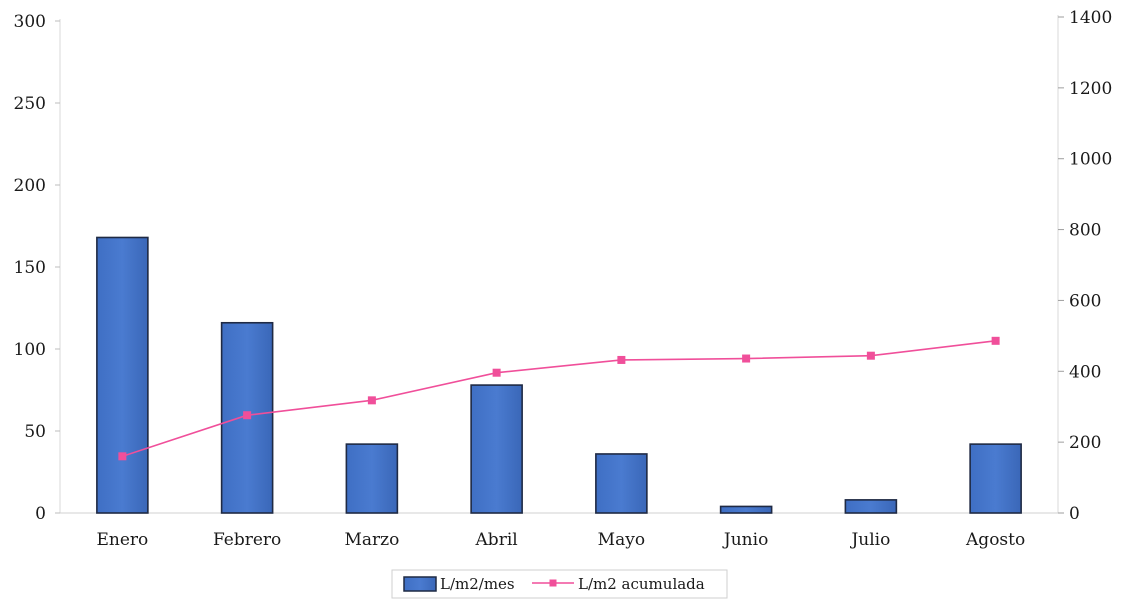  What do you see at coordinates (122, 375) in the screenshot?
I see `bar-enero` at bounding box center [122, 375].